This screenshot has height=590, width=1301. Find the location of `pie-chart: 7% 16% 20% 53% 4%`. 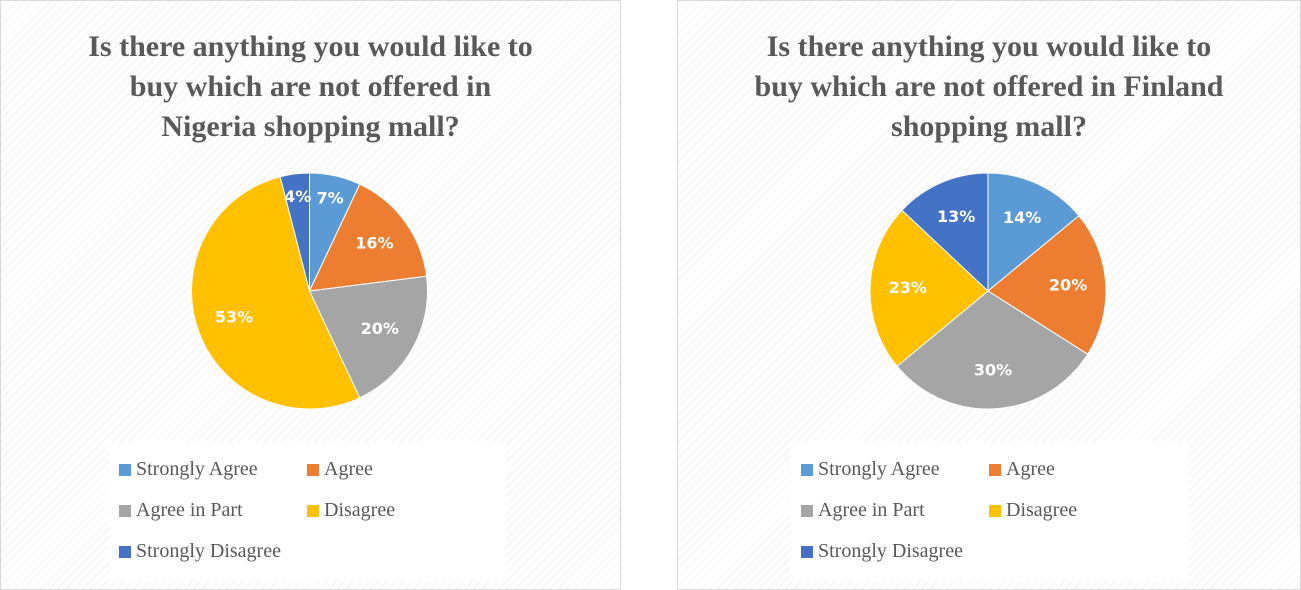

pie-chart: 7% 16% 20% 53% 4% is located at coordinates (309, 291).